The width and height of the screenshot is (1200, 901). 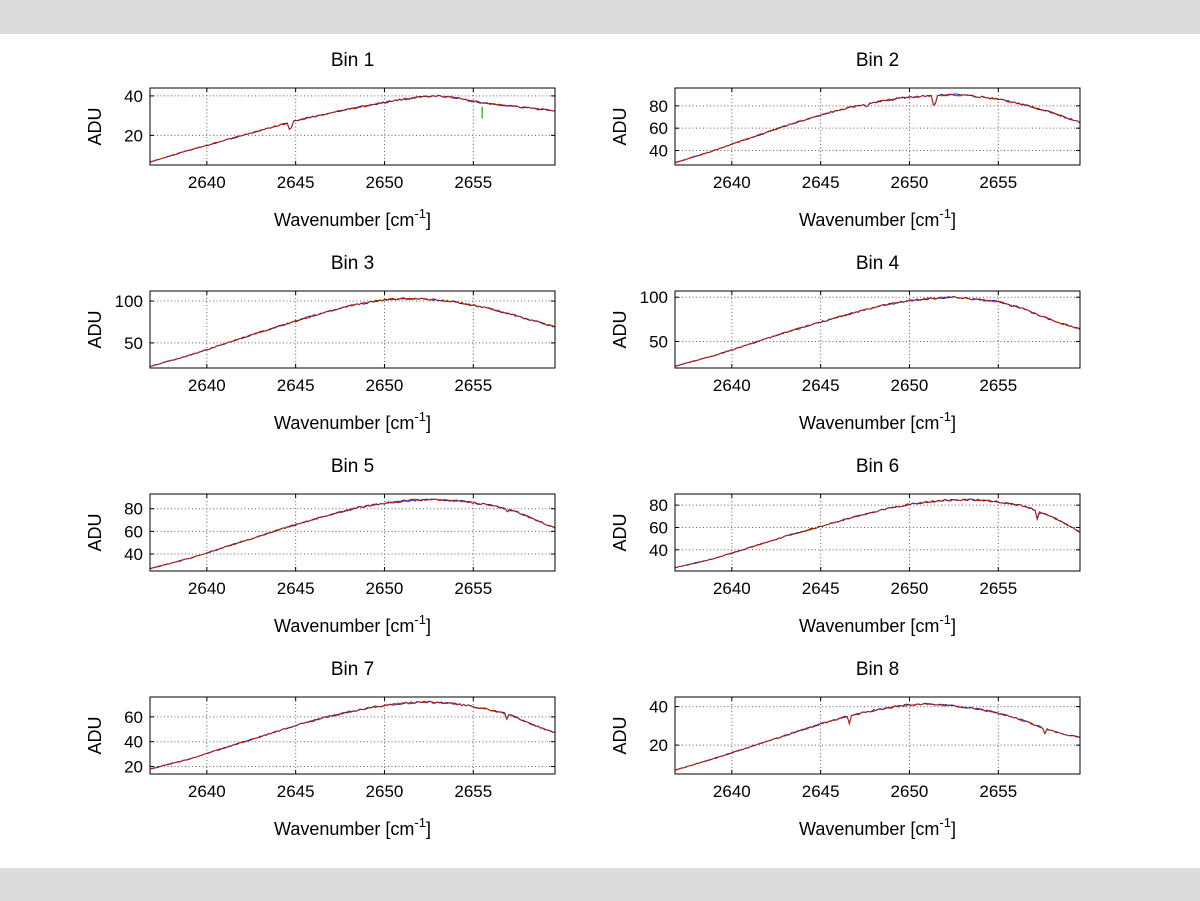 I want to click on plot-title: Bin 7, so click(x=352, y=669).